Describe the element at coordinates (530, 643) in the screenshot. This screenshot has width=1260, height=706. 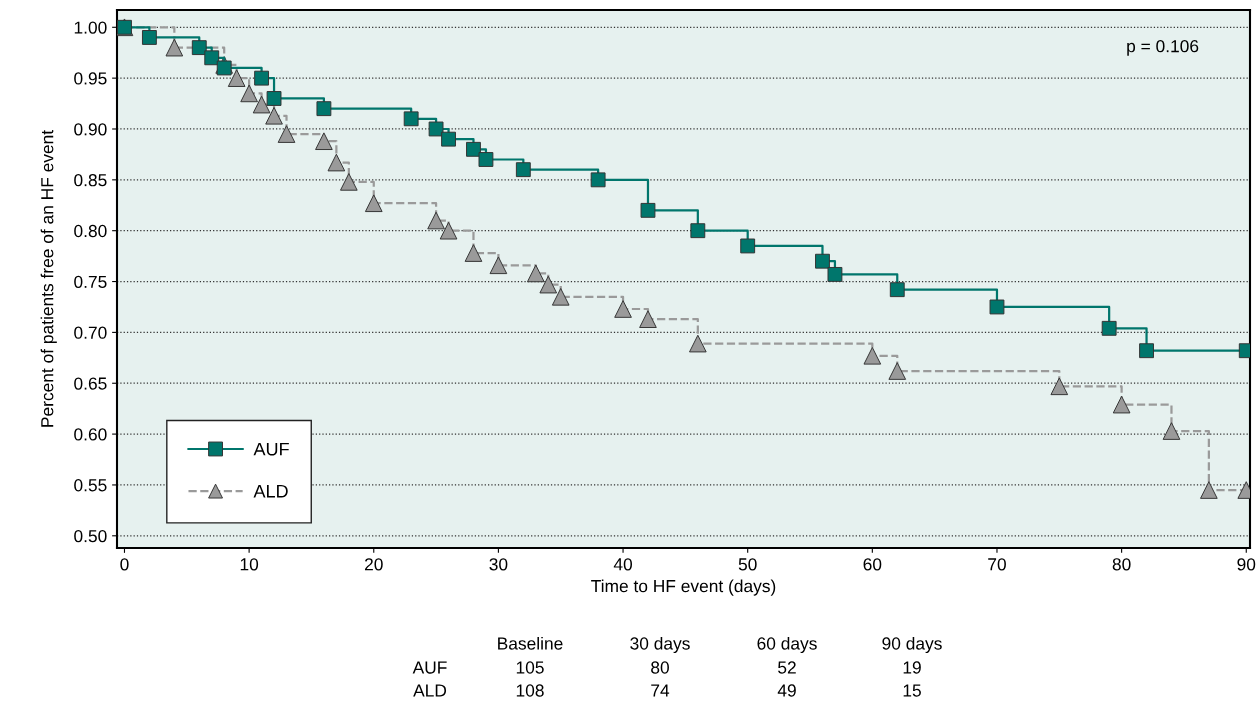
I see `text: Baseline` at that location.